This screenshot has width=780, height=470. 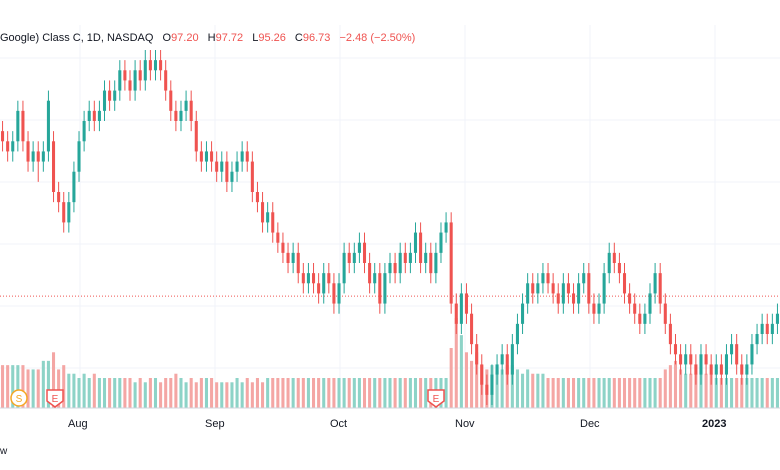 I want to click on x-tick-oct: Oct, so click(x=339, y=424).